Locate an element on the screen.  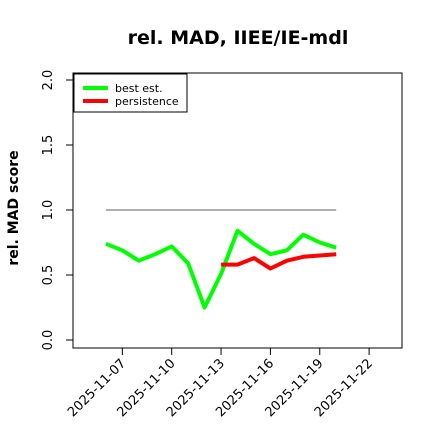
y-tick-label-2: 1.0 is located at coordinates (48, 210).